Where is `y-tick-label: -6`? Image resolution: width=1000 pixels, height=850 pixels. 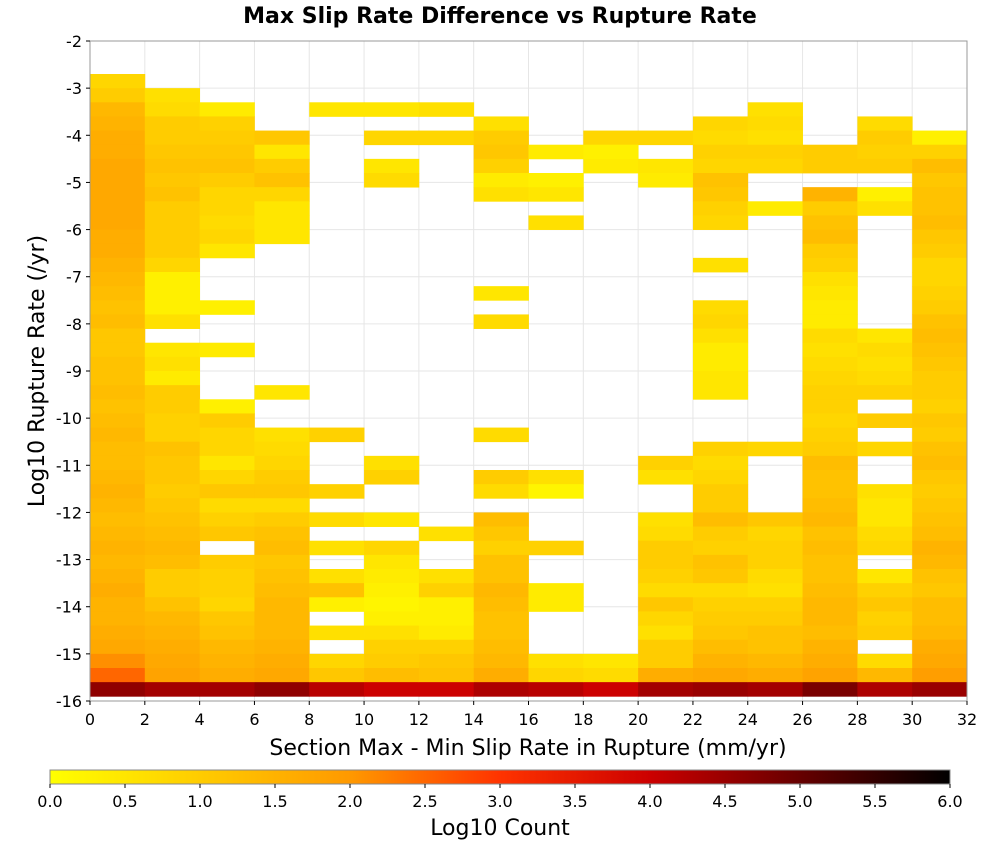
y-tick-label: -6 is located at coordinates (74, 230).